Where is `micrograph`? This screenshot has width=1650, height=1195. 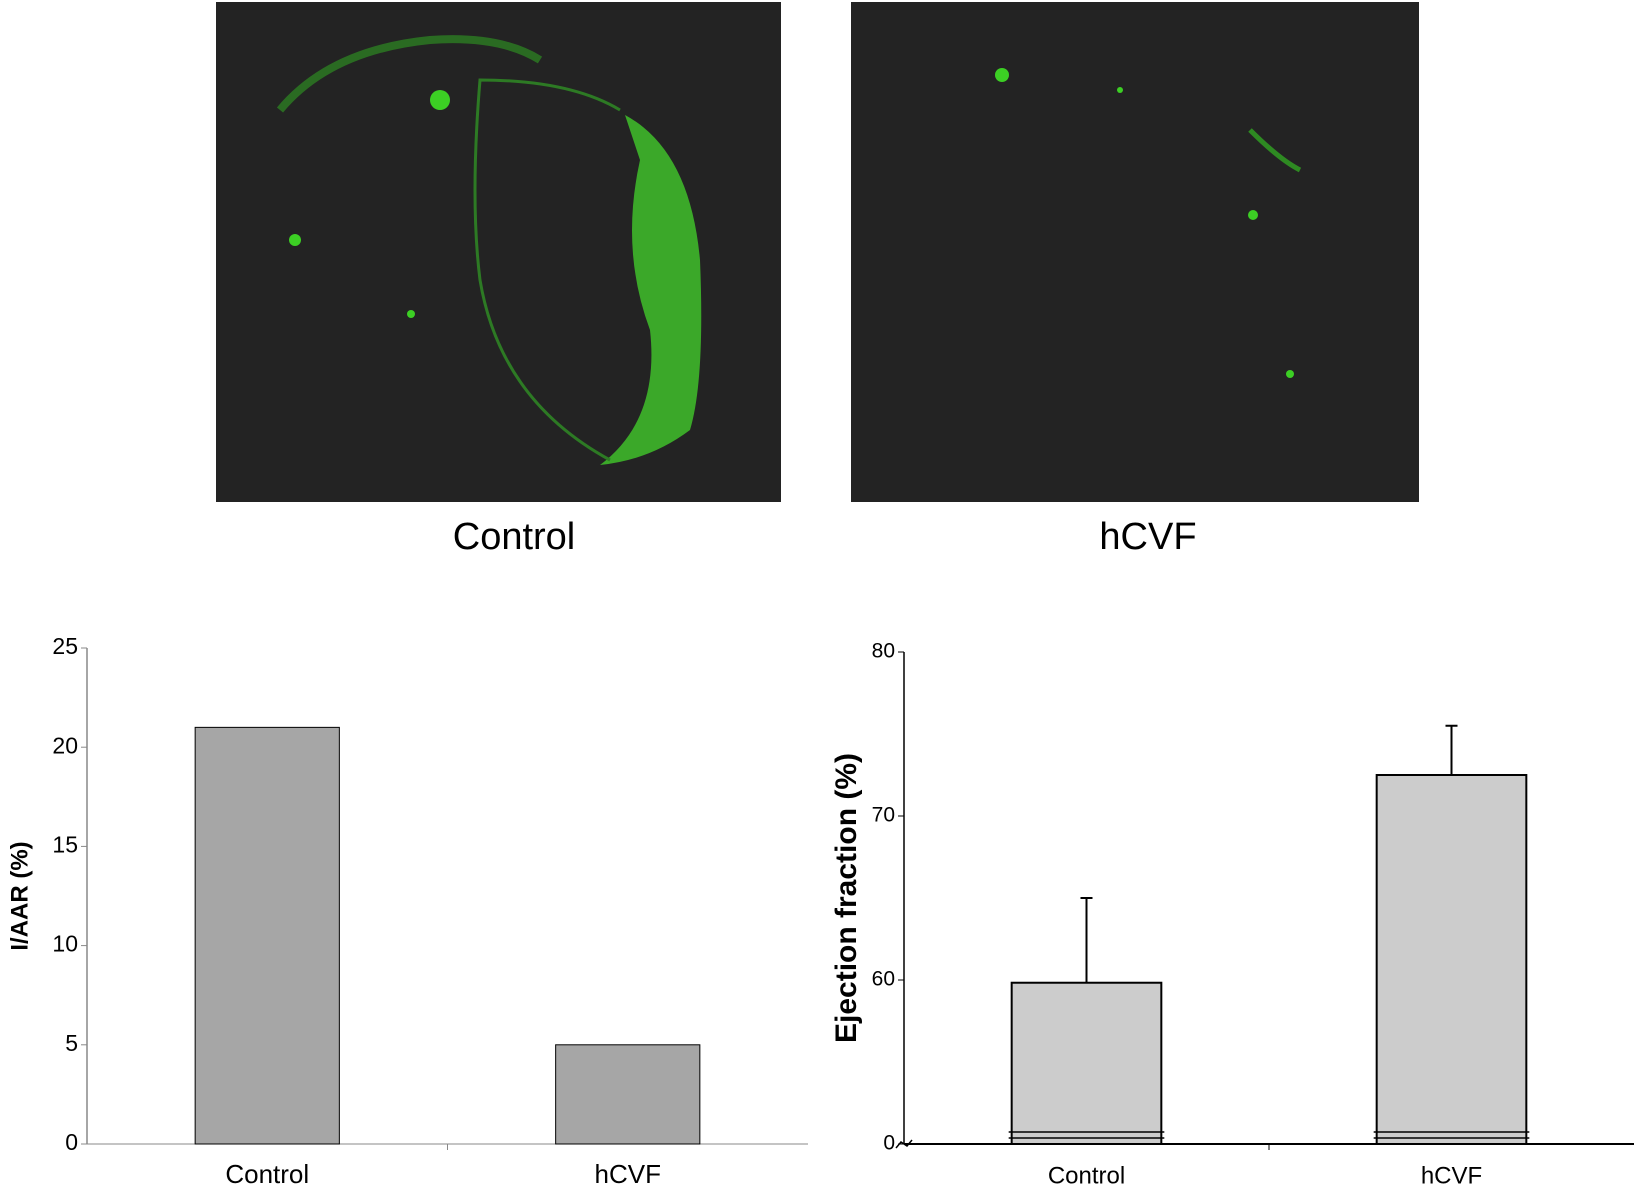
micrograph is located at coordinates (1135, 252).